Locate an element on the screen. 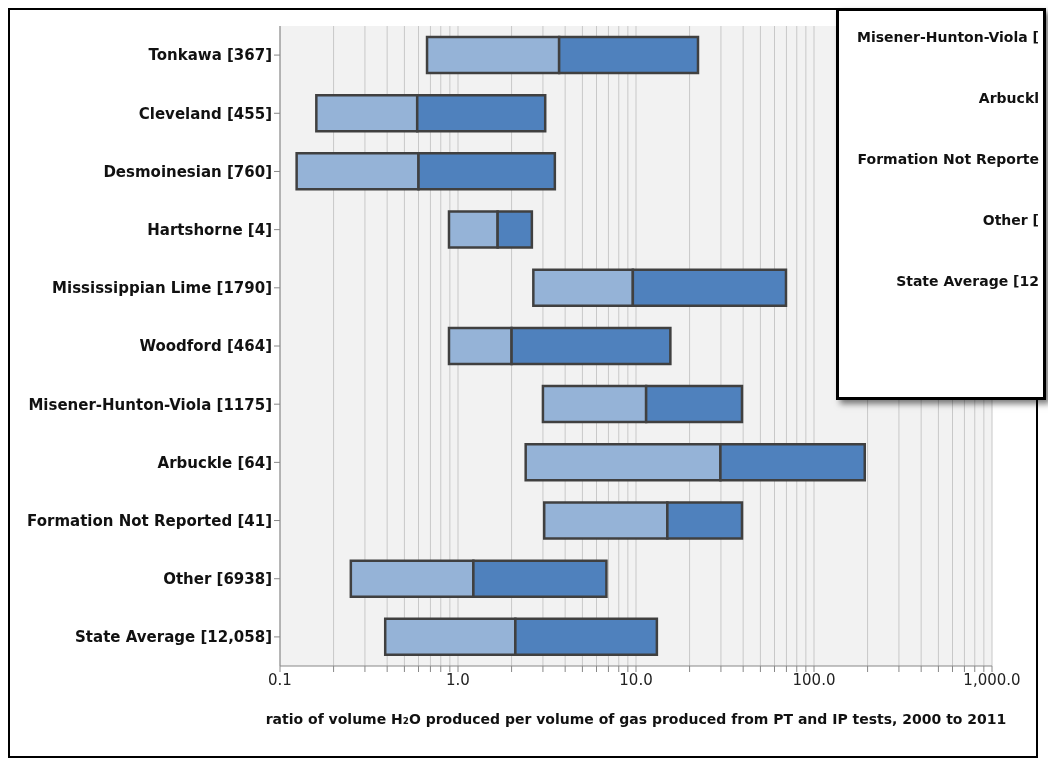 This screenshot has width=1048, height=768. annotation: Misener-Hunton-Viola [ is located at coordinates (948, 37).